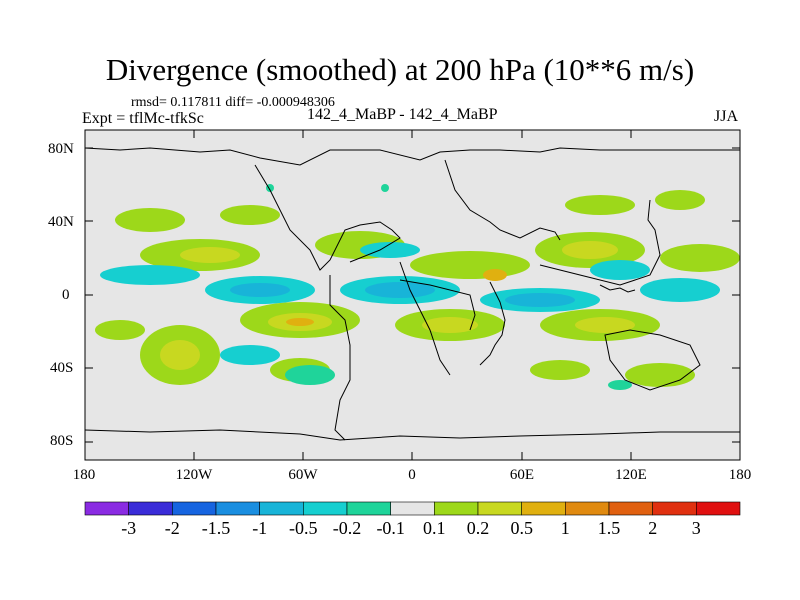 The width and height of the screenshot is (800, 600). I want to click on colorbar-label: -1, so click(260, 528).